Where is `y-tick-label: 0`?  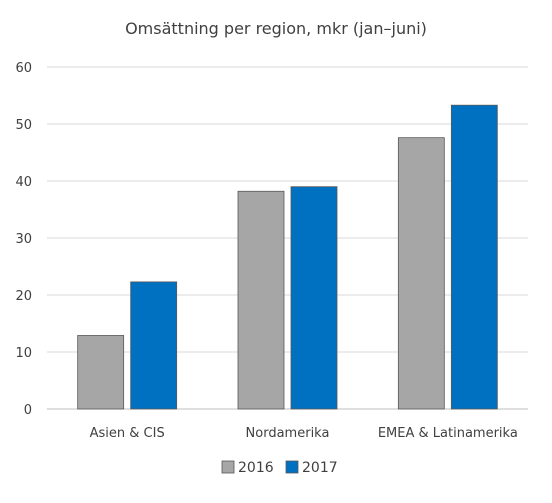 y-tick-label: 0 is located at coordinates (28, 410).